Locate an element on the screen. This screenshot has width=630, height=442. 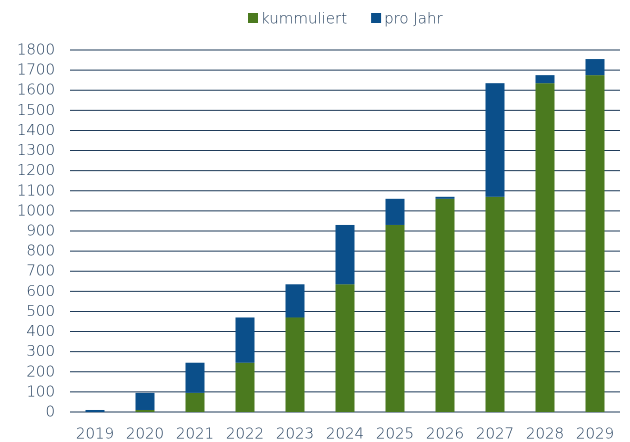
y-tick-label: 1000 is located at coordinates (36, 210).